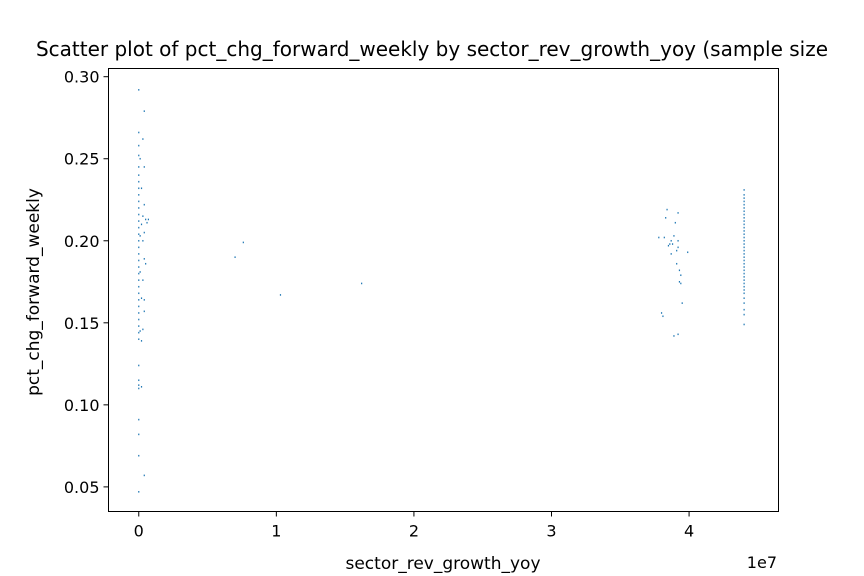 Image resolution: width=864 pixels, height=576 pixels. What do you see at coordinates (762, 562) in the screenshot?
I see `x-offset-label: 1e7` at bounding box center [762, 562].